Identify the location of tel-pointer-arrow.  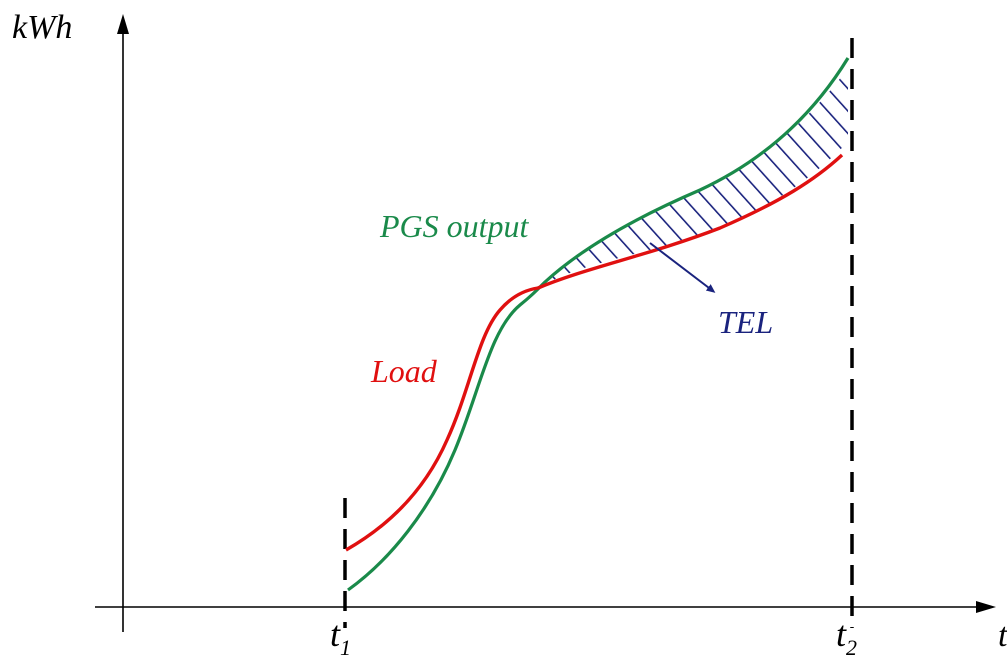
(682, 267).